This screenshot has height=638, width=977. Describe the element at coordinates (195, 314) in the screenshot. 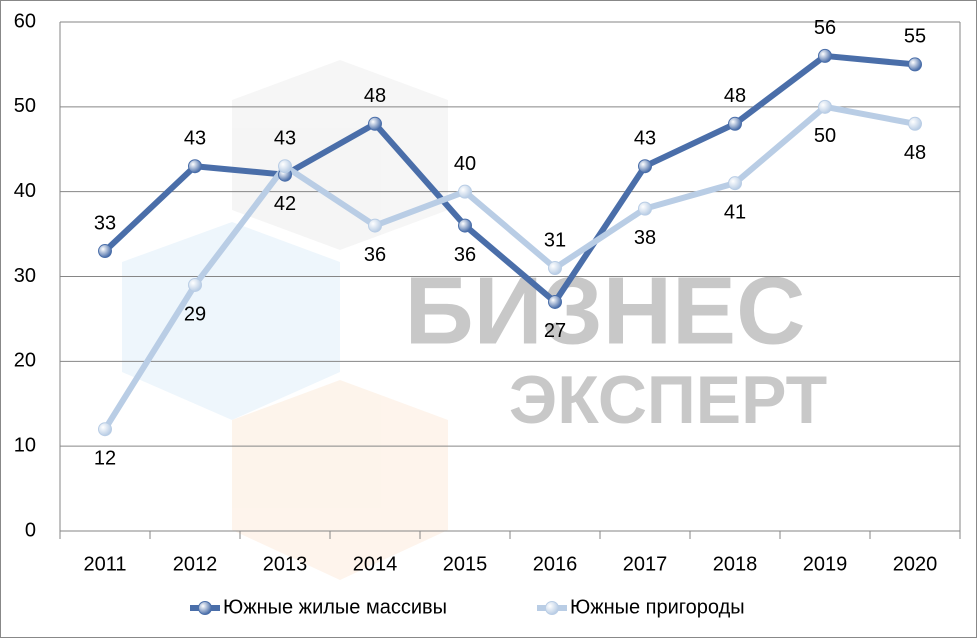

I see `data-label: 29` at that location.